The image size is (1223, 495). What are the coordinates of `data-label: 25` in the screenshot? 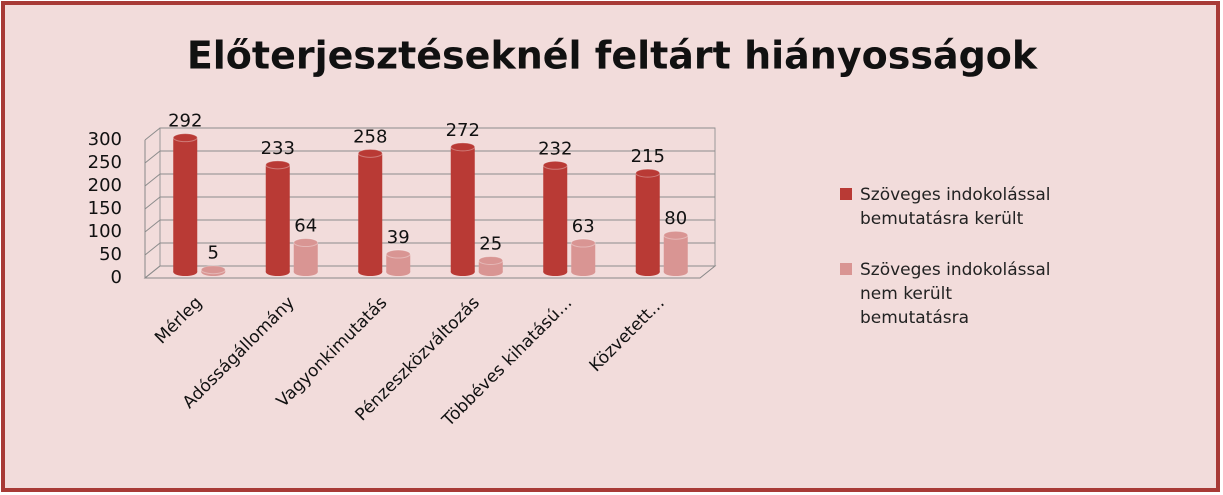 It's located at (490, 244).